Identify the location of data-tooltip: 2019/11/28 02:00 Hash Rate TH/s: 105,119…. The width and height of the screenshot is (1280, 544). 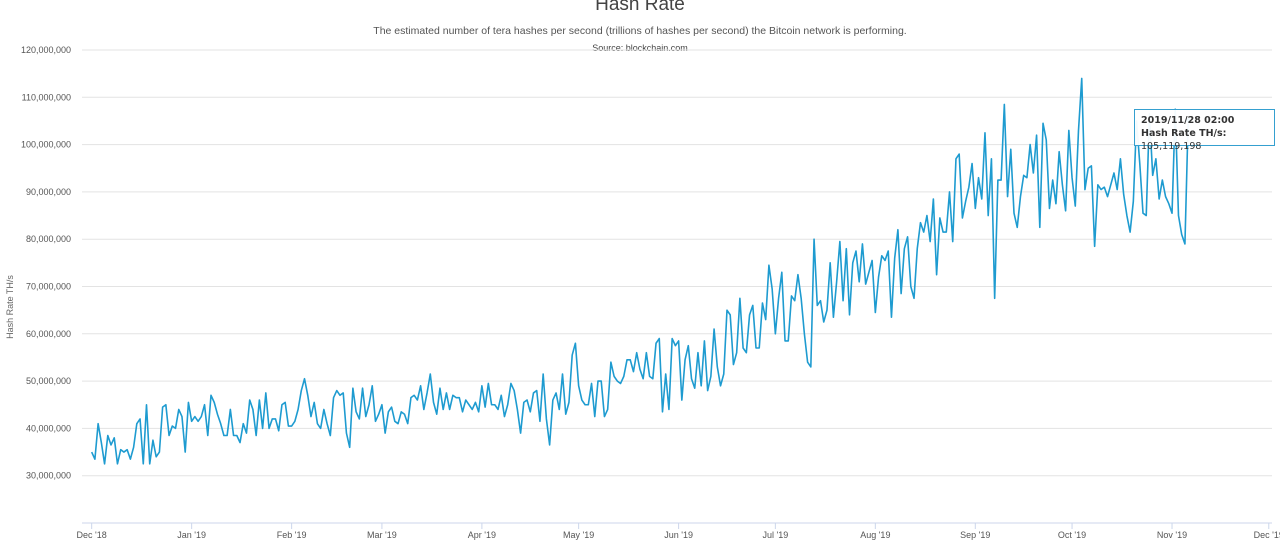
(1204, 130).